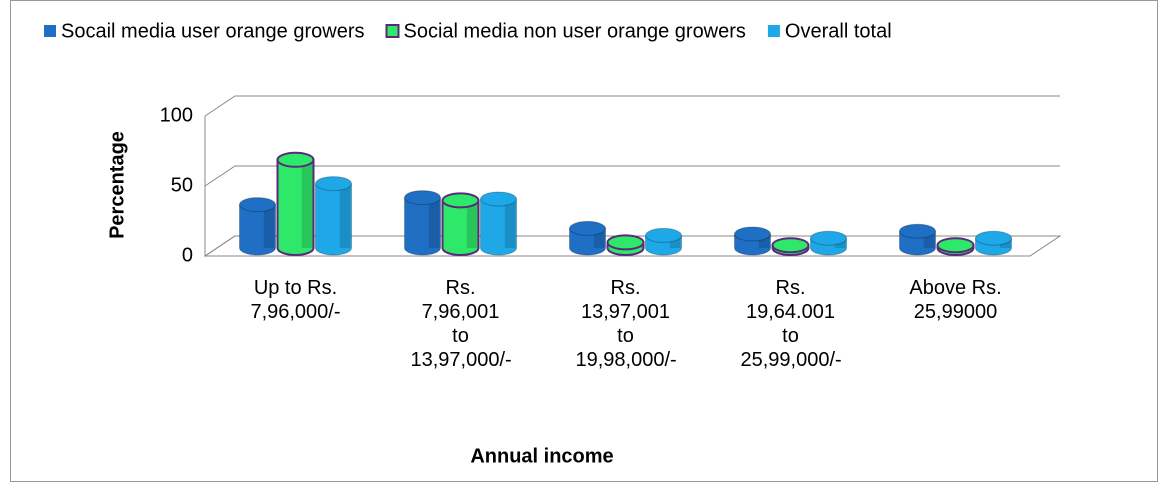 This screenshot has height=482, width=1158. Describe the element at coordinates (176, 115) in the screenshot. I see `y-tick-label: 100` at that location.